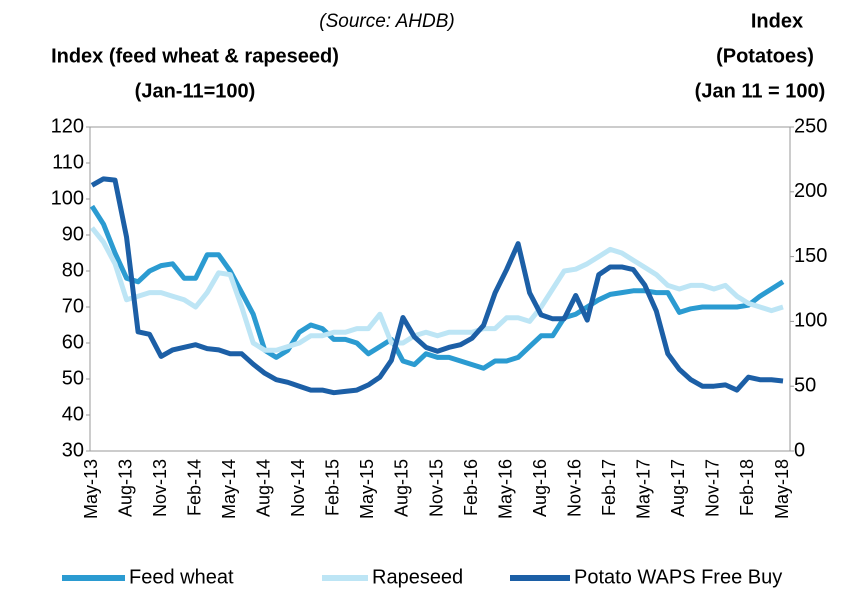  Describe the element at coordinates (777, 21) in the screenshot. I see `y2-axis-title: Index` at that location.